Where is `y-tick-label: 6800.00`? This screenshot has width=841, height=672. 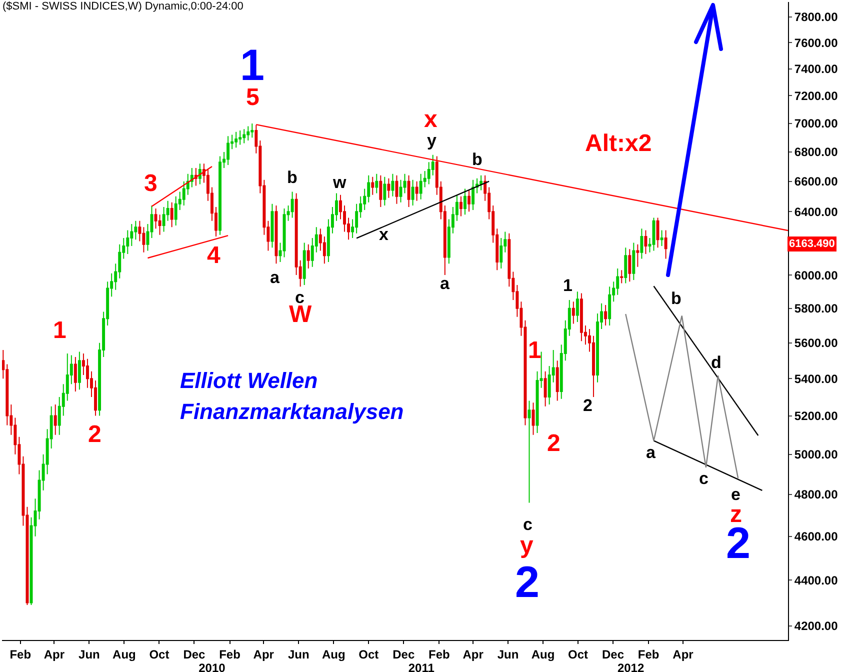 y-tick-label: 6800.00 is located at coordinates (816, 152).